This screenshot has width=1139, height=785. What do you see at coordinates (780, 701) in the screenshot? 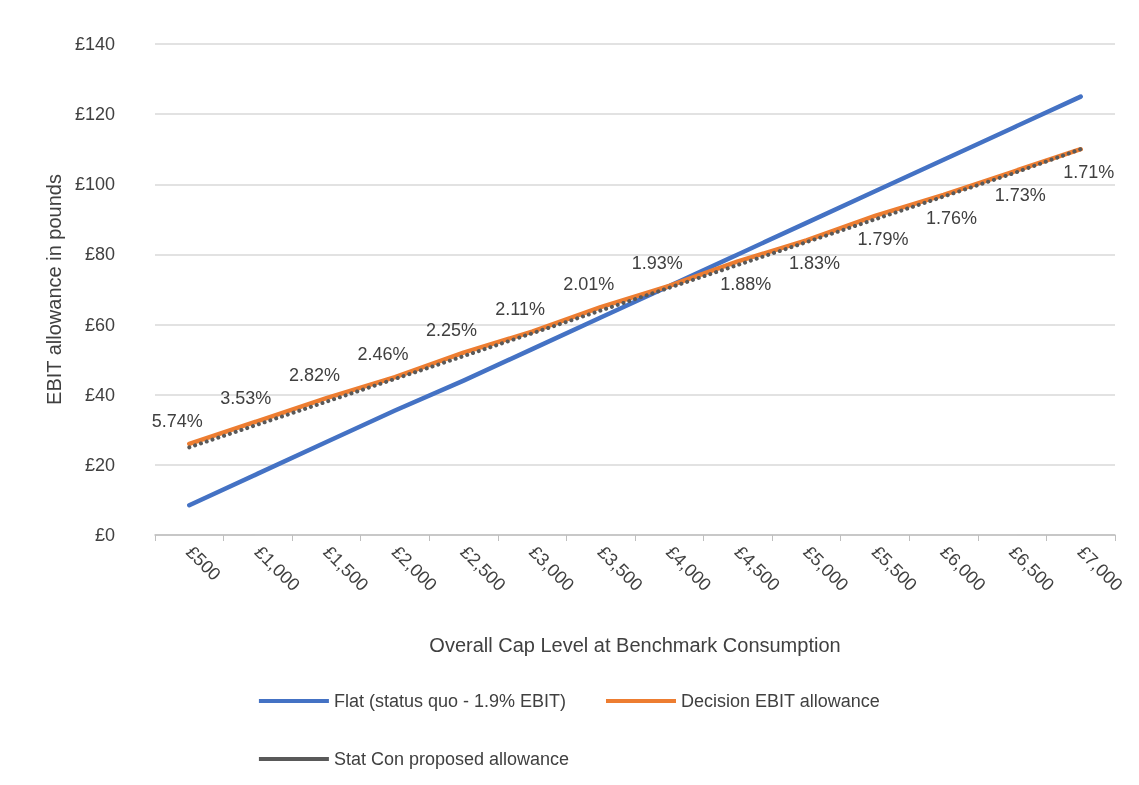
I see `legend-label: Decision EBIT allowance` at bounding box center [780, 701].